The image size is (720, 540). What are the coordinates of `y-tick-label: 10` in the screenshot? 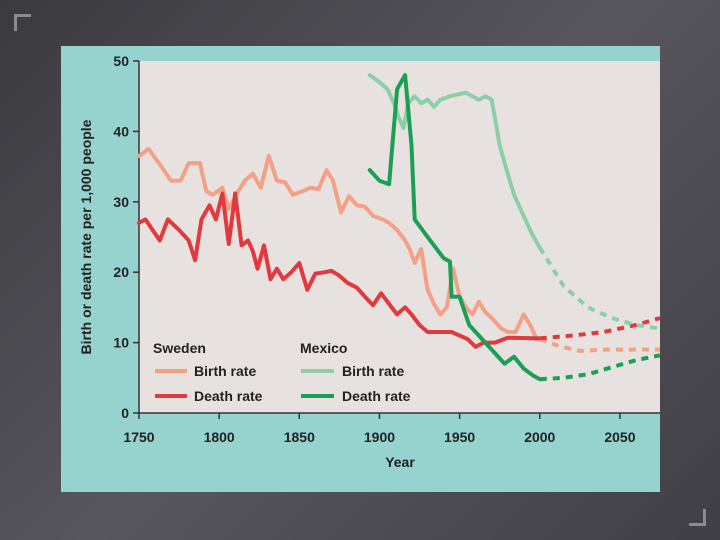 It's located at (121, 343).